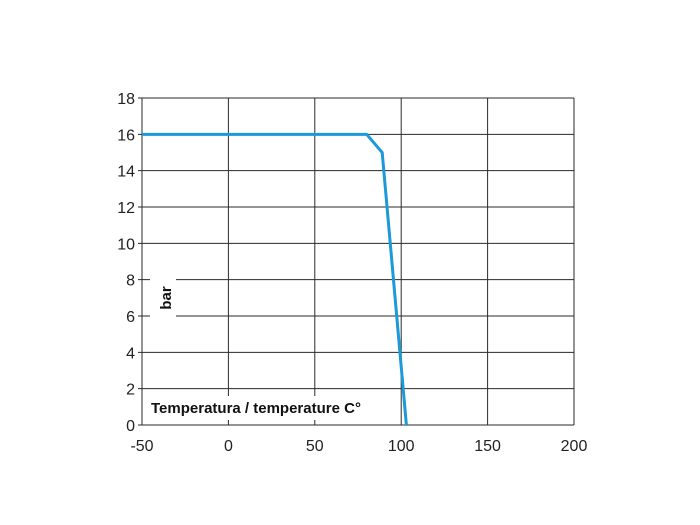 This screenshot has height=525, width=700. What do you see at coordinates (130, 317) in the screenshot?
I see `y-tick-label: 6` at bounding box center [130, 317].